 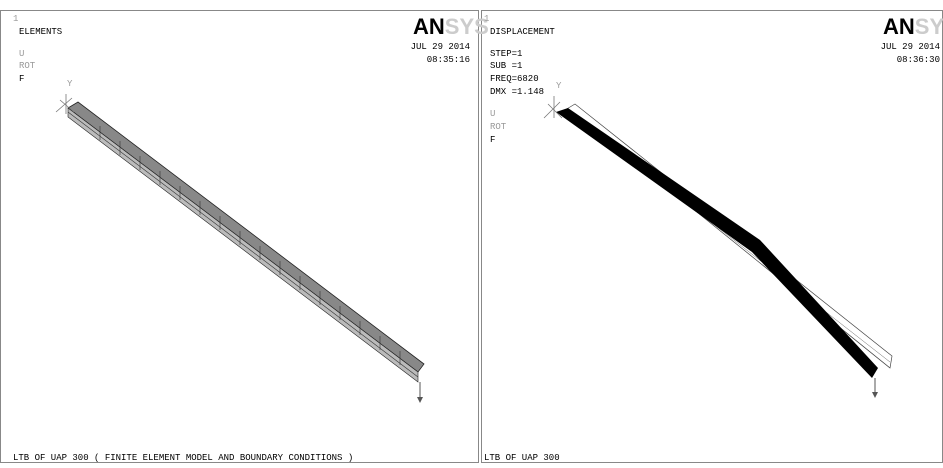 What do you see at coordinates (918, 60) in the screenshot?
I see `time: 08:36:30` at bounding box center [918, 60].